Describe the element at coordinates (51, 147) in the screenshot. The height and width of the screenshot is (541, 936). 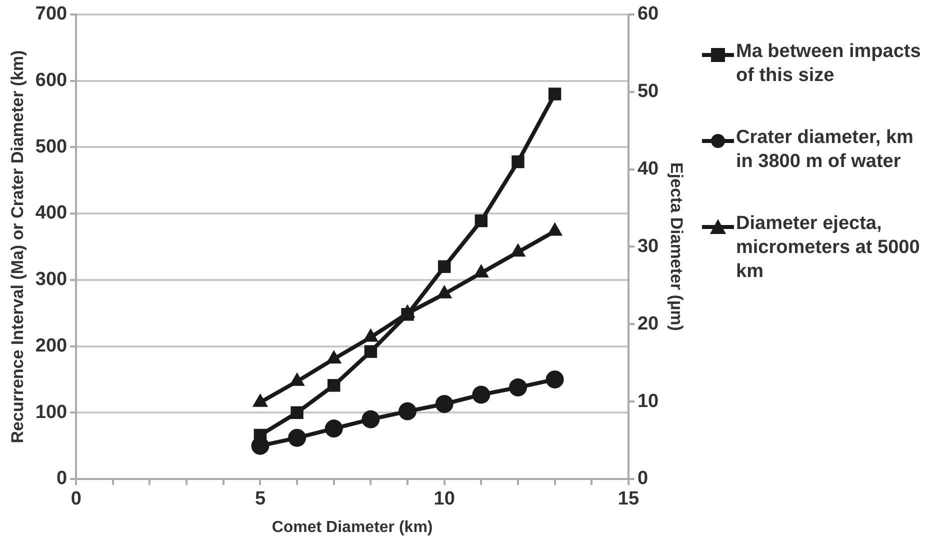
I see `y-tick-label: 500` at that location.